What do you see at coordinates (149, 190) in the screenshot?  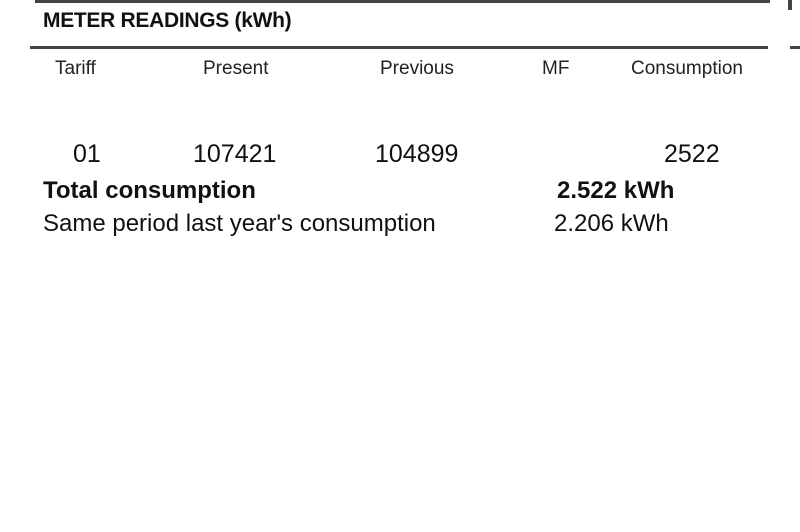 I see `total-consumption-label: Total consumption` at bounding box center [149, 190].